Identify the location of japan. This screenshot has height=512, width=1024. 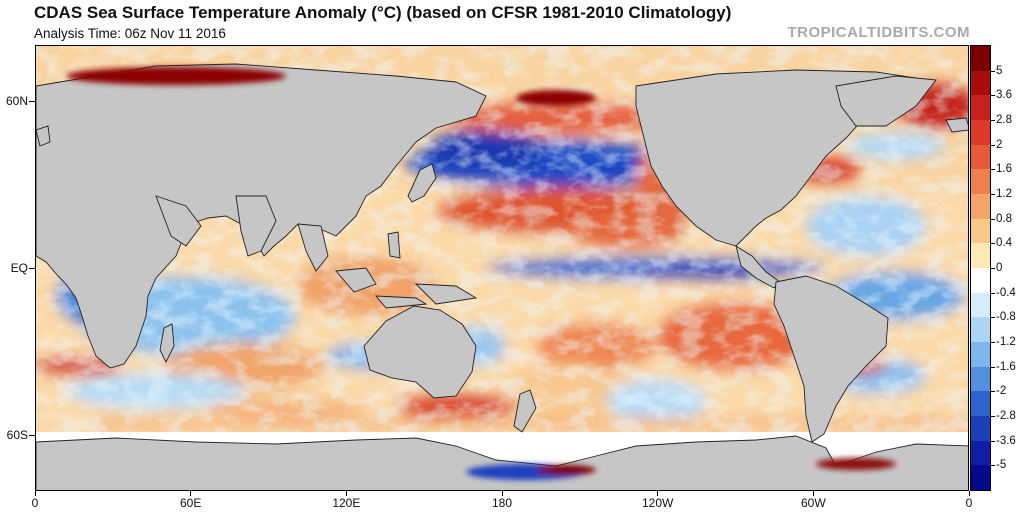
(422, 183).